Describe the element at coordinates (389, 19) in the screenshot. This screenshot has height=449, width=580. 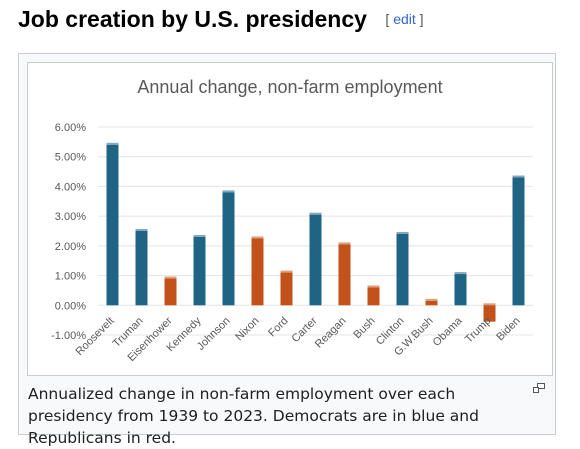
I see `edit-bracket-open: [` at that location.